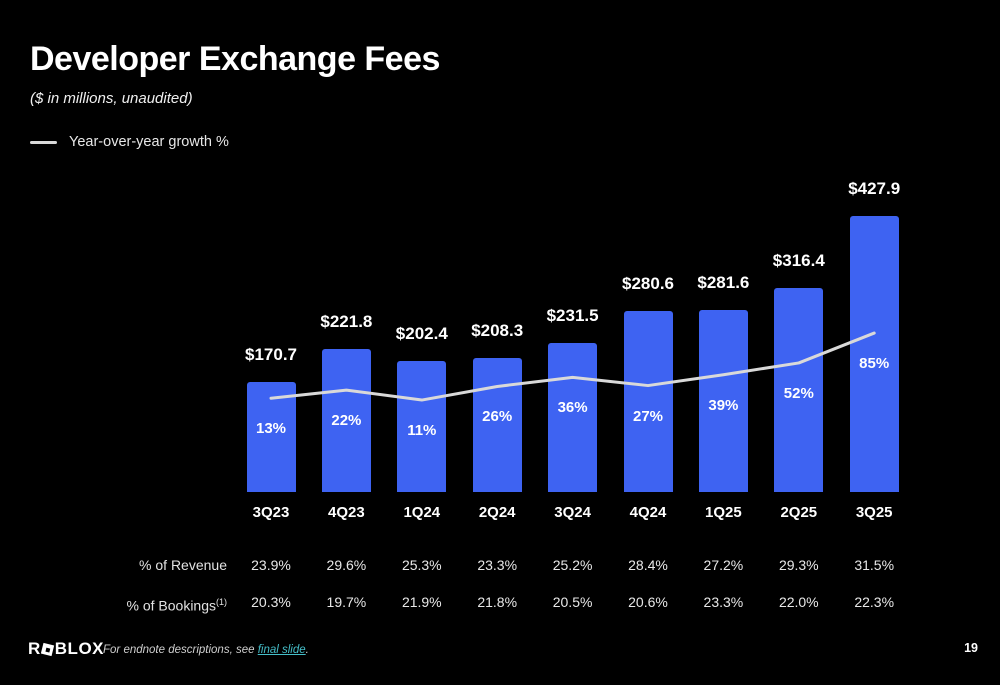 This screenshot has height=685, width=1000. What do you see at coordinates (79, 648) in the screenshot?
I see `roblox-logo-text-right: BLOX` at bounding box center [79, 648].